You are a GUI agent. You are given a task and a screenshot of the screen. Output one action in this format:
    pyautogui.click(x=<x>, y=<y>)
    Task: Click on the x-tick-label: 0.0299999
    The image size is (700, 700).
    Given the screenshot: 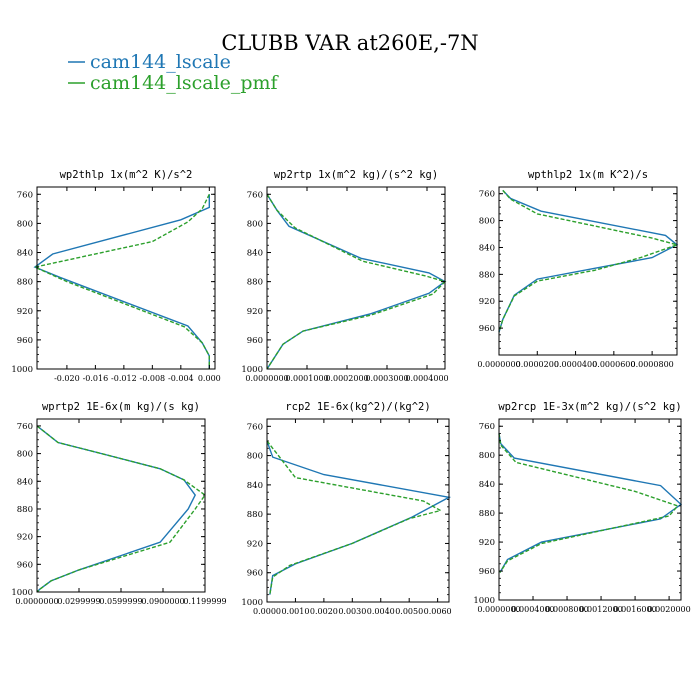 What is the action you would take?
    pyautogui.click(x=78, y=601)
    